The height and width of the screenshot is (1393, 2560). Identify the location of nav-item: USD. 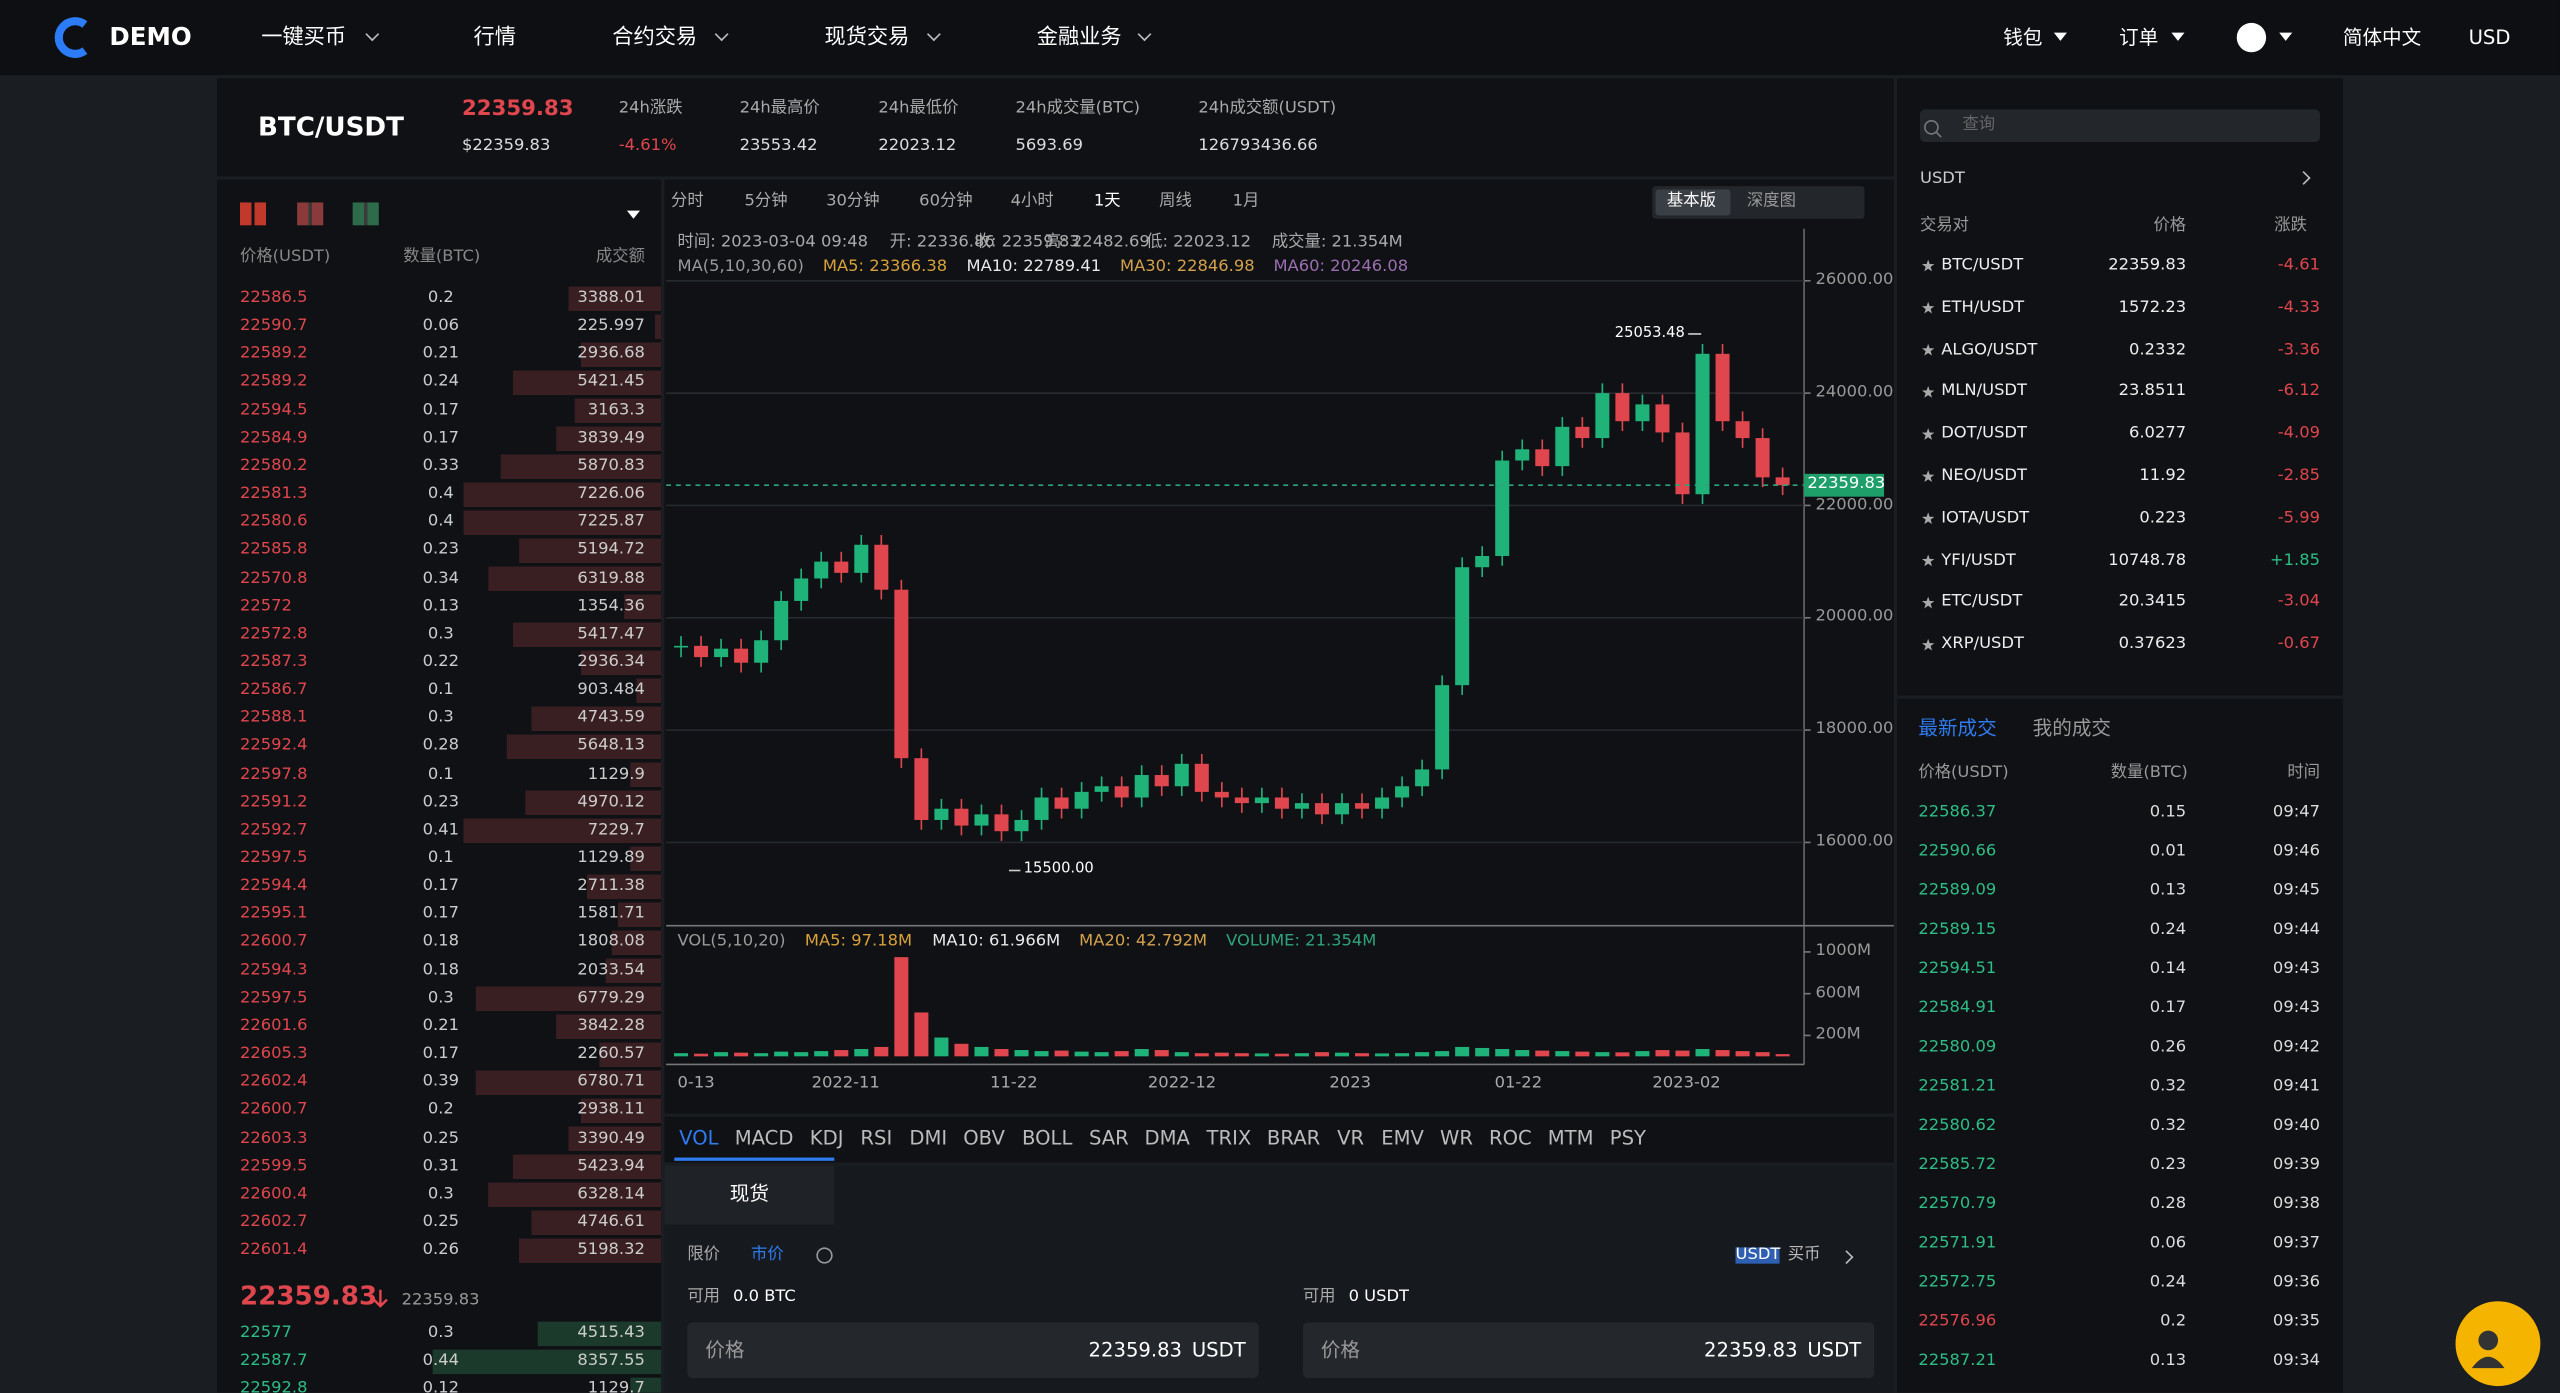
(2489, 37).